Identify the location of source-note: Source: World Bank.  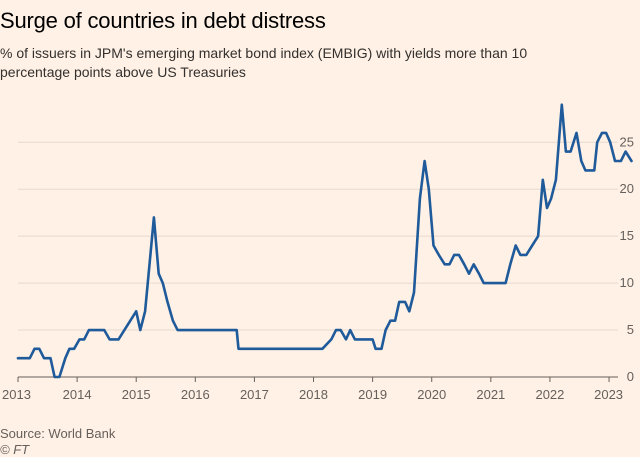
(58, 433).